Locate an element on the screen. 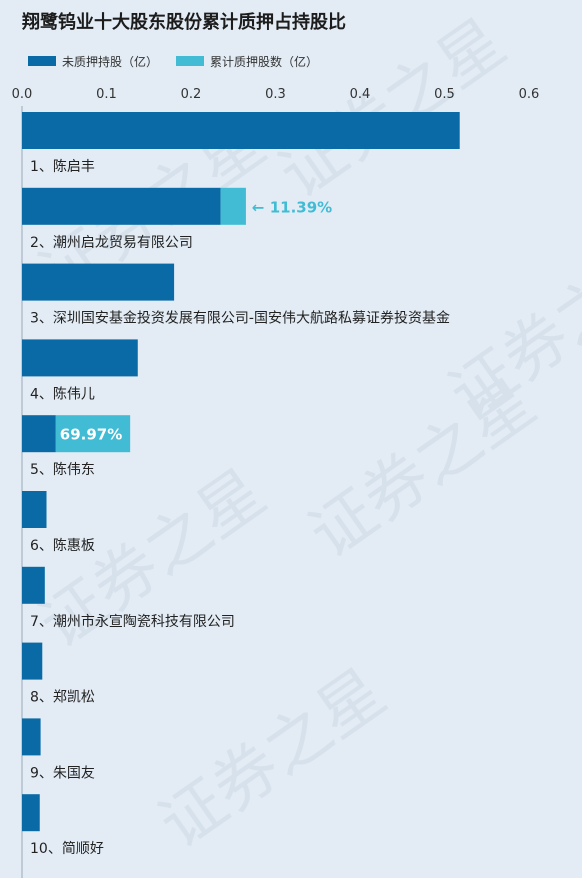 This screenshot has height=878, width=582. x-tick-label: 0.3 is located at coordinates (275, 94).